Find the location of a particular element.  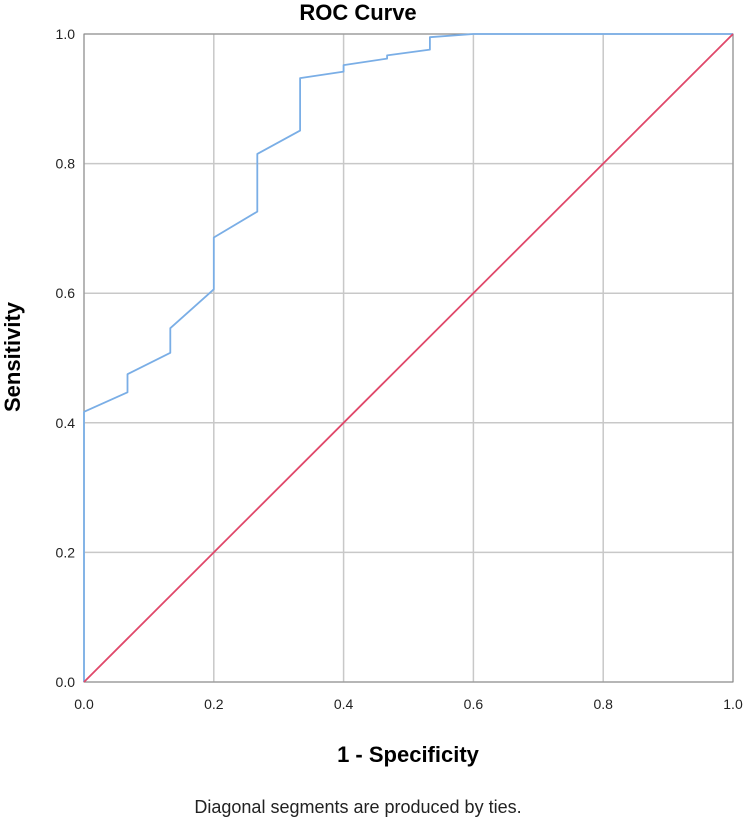

x-tick-label: 1.0 is located at coordinates (733, 704).